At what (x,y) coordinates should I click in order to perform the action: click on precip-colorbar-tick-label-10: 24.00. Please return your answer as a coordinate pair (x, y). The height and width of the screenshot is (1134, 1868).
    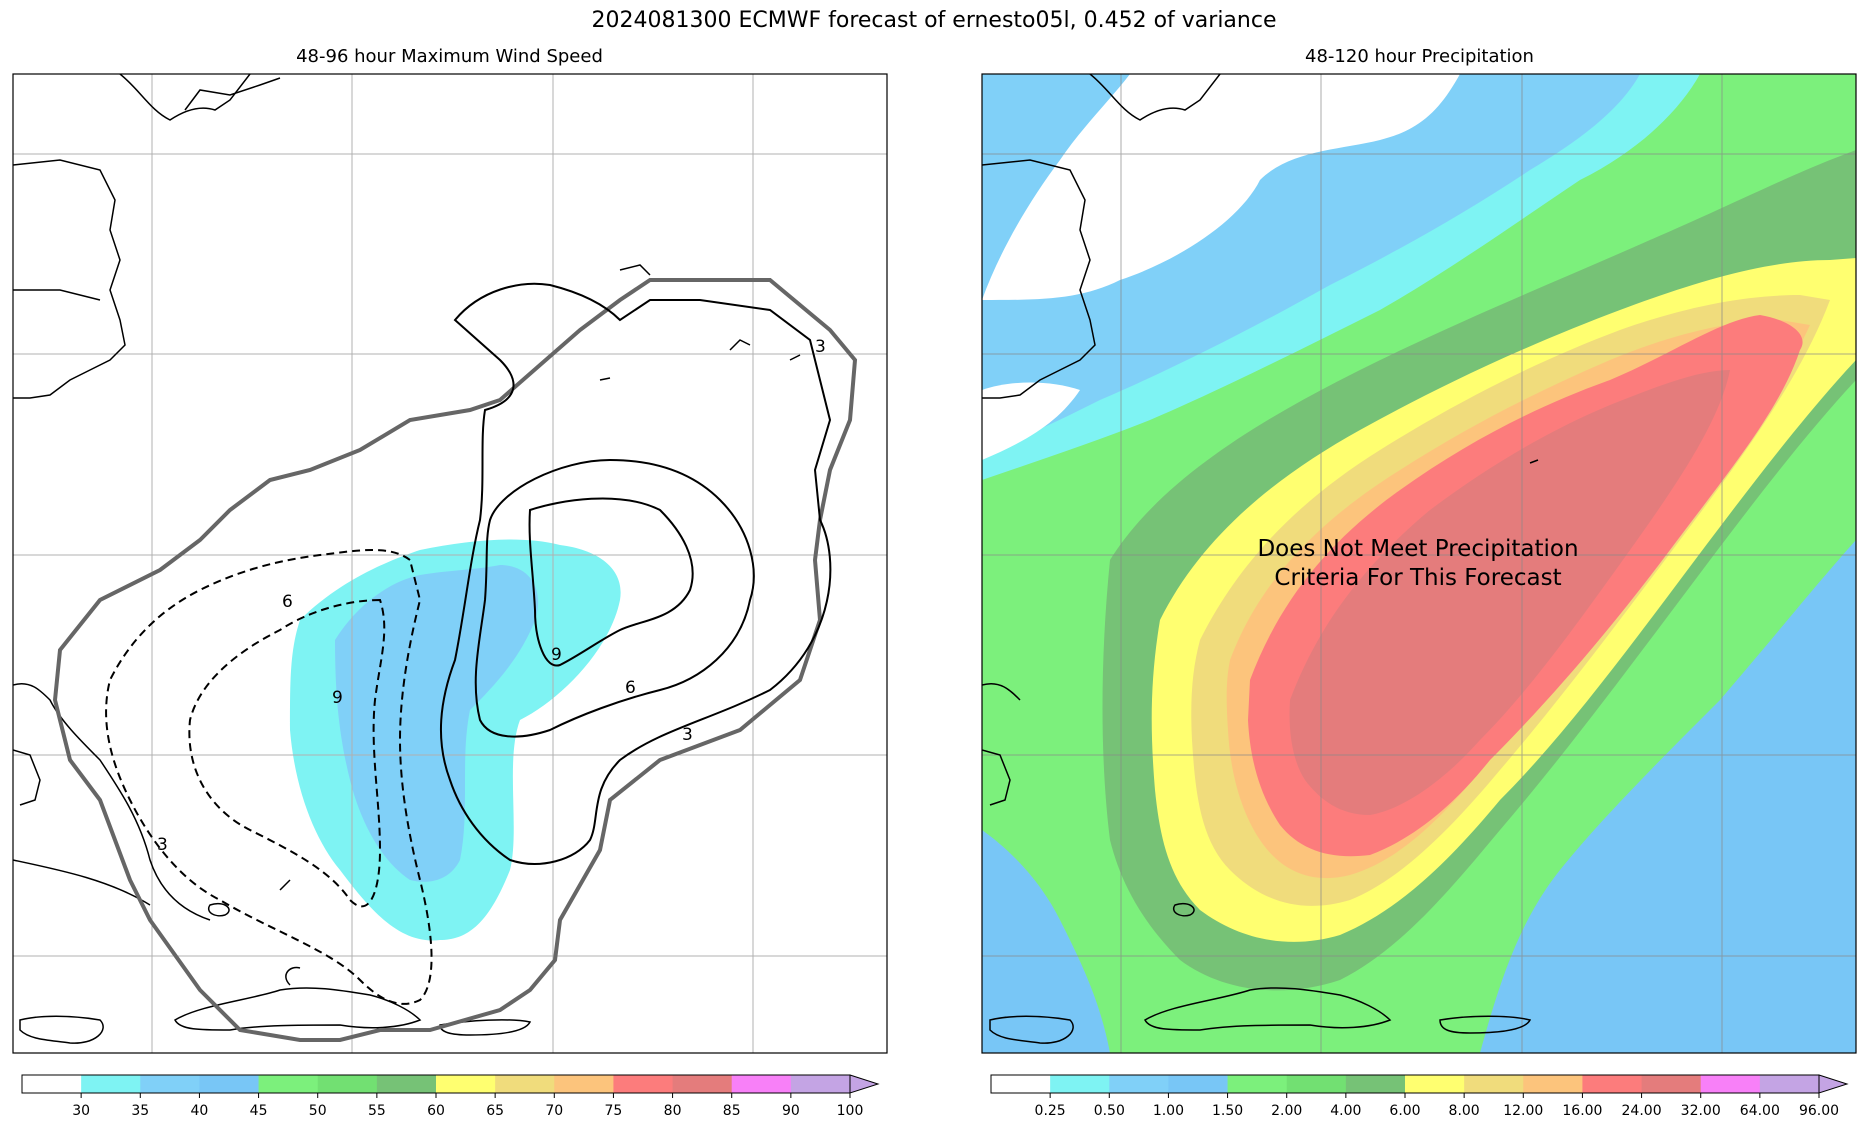
    Looking at the image, I should click on (1642, 1111).